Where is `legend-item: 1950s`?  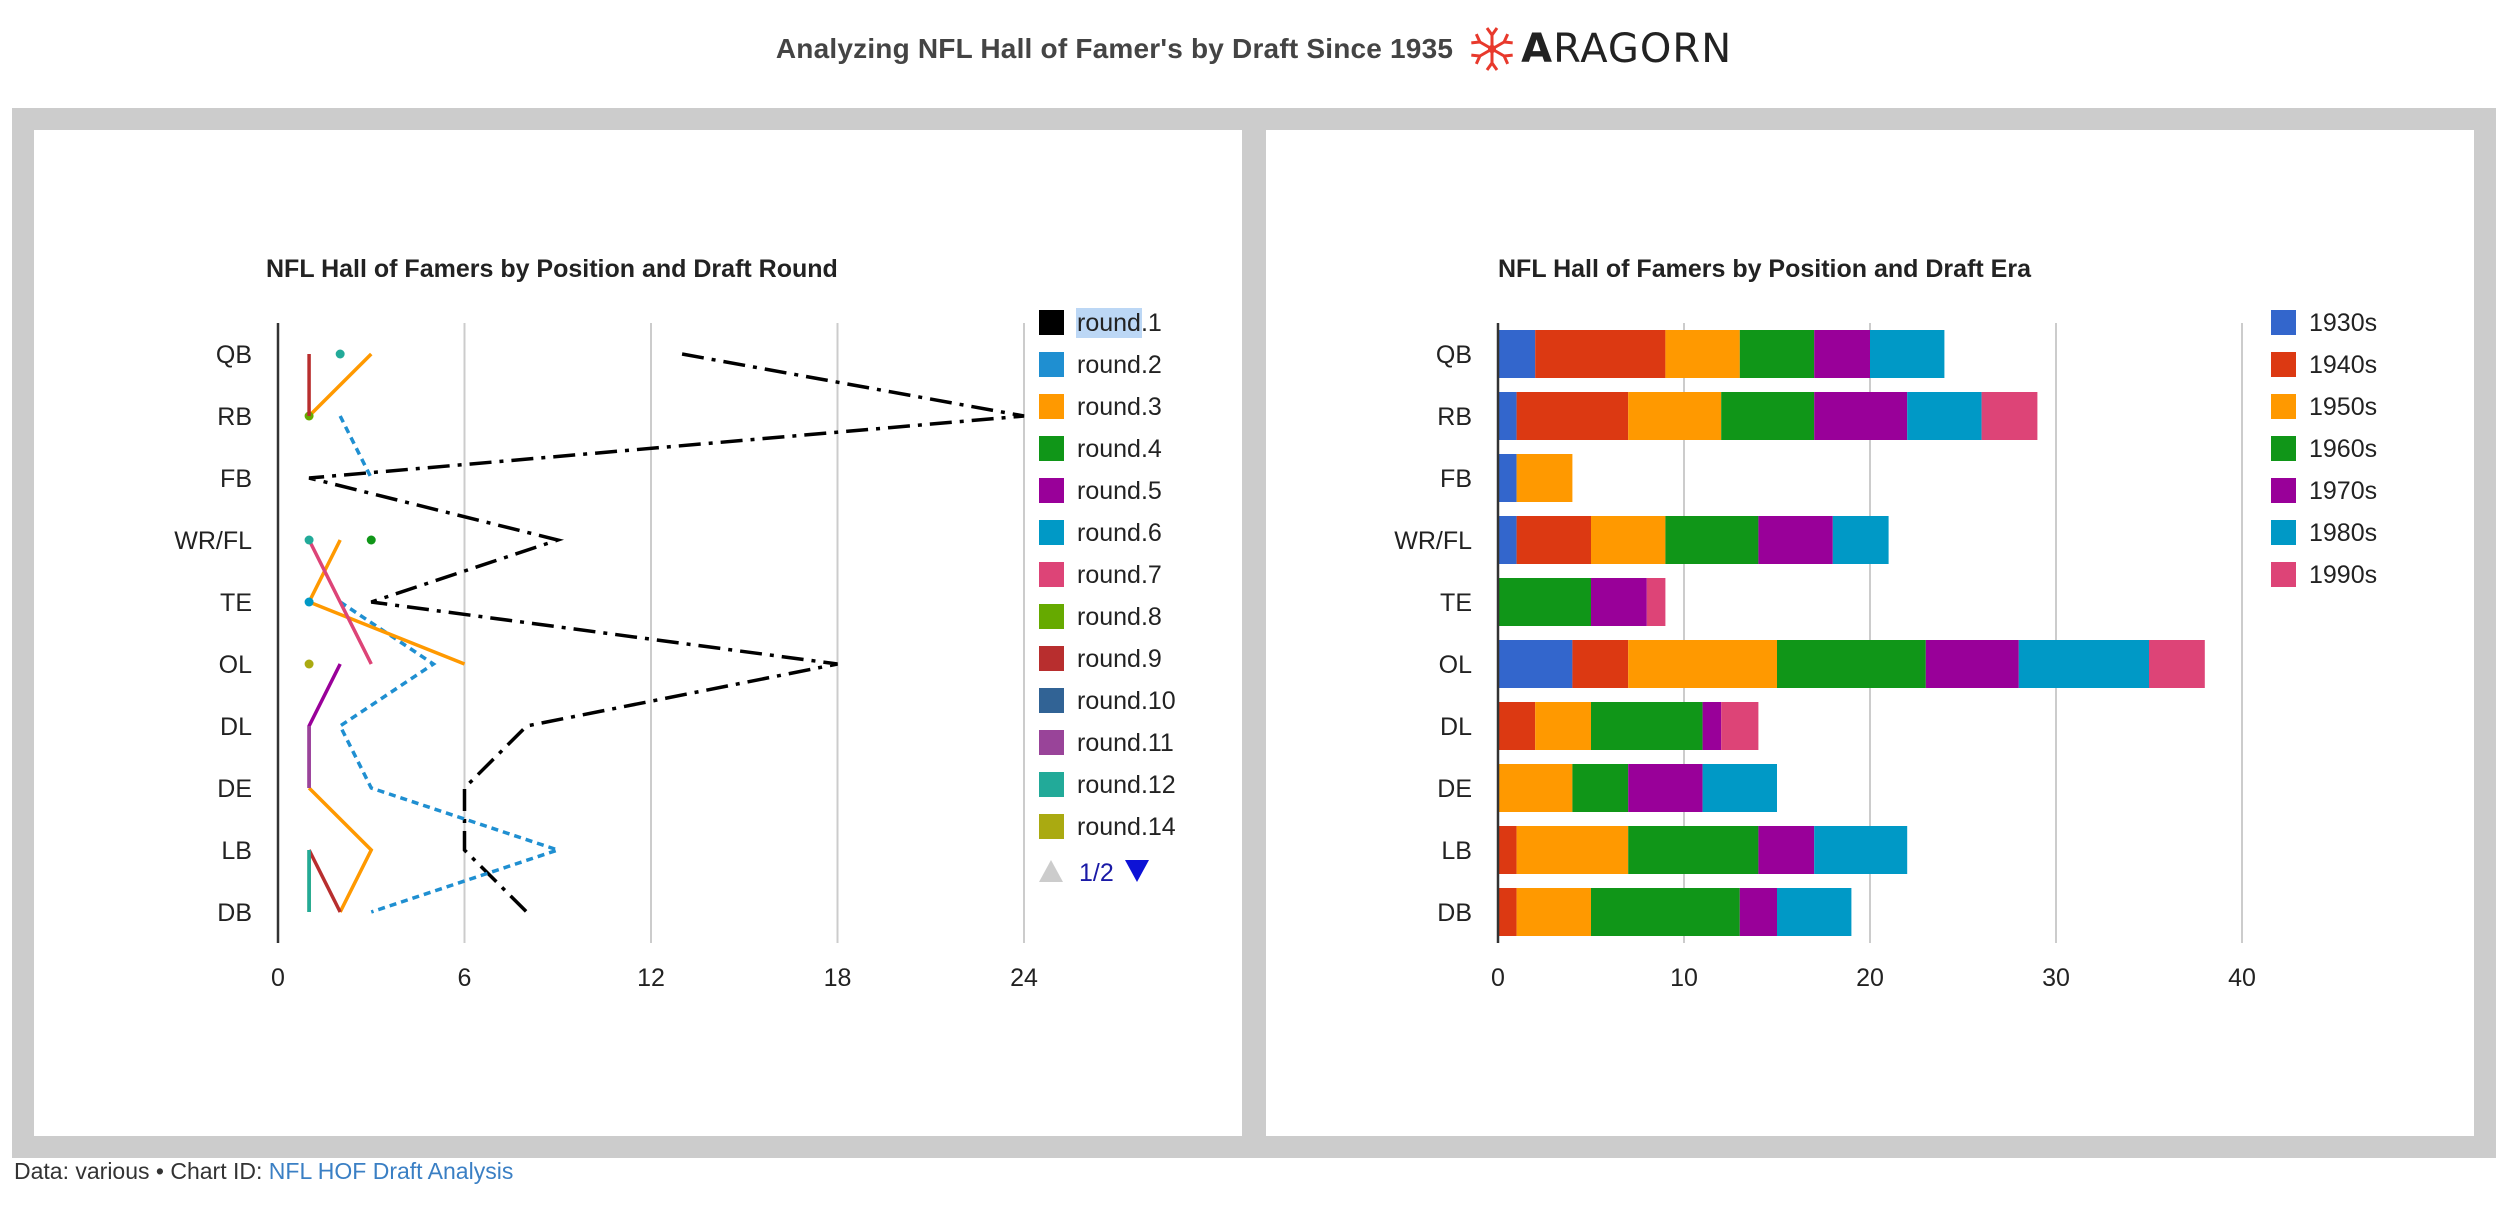 legend-item: 1950s is located at coordinates (2324, 407).